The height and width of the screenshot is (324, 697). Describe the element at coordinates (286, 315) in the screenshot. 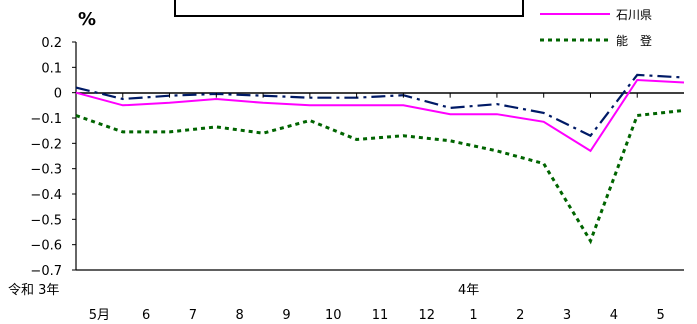

I see `x-tick-label: 9` at that location.